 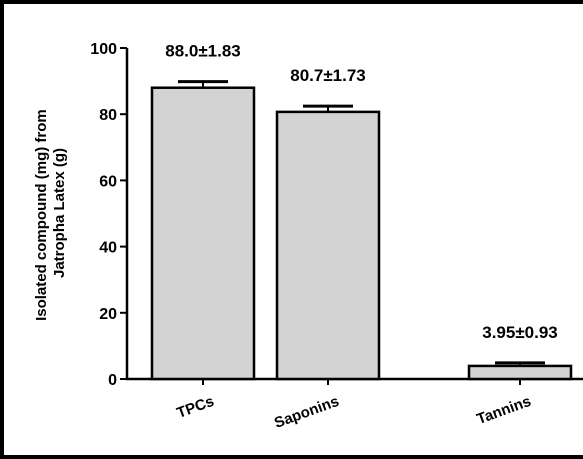 What do you see at coordinates (108, 248) in the screenshot?
I see `y-tick-label: 40` at bounding box center [108, 248].